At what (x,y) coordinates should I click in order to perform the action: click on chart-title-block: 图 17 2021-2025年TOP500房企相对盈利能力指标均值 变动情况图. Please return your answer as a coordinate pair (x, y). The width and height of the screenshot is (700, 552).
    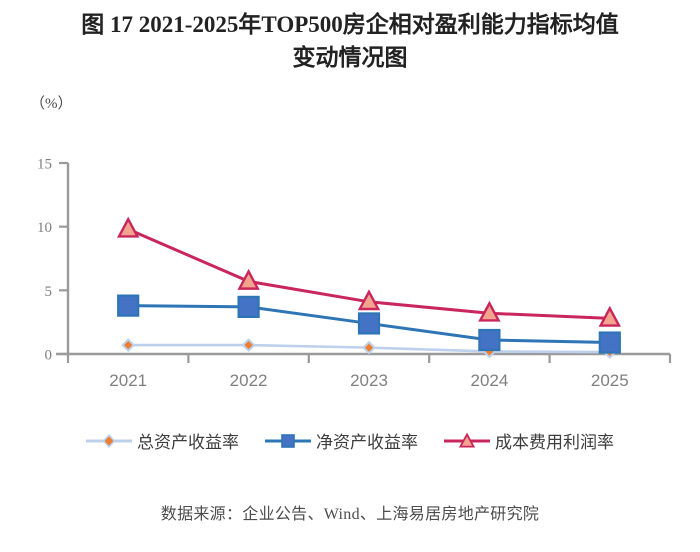
    Looking at the image, I should click on (350, 37).